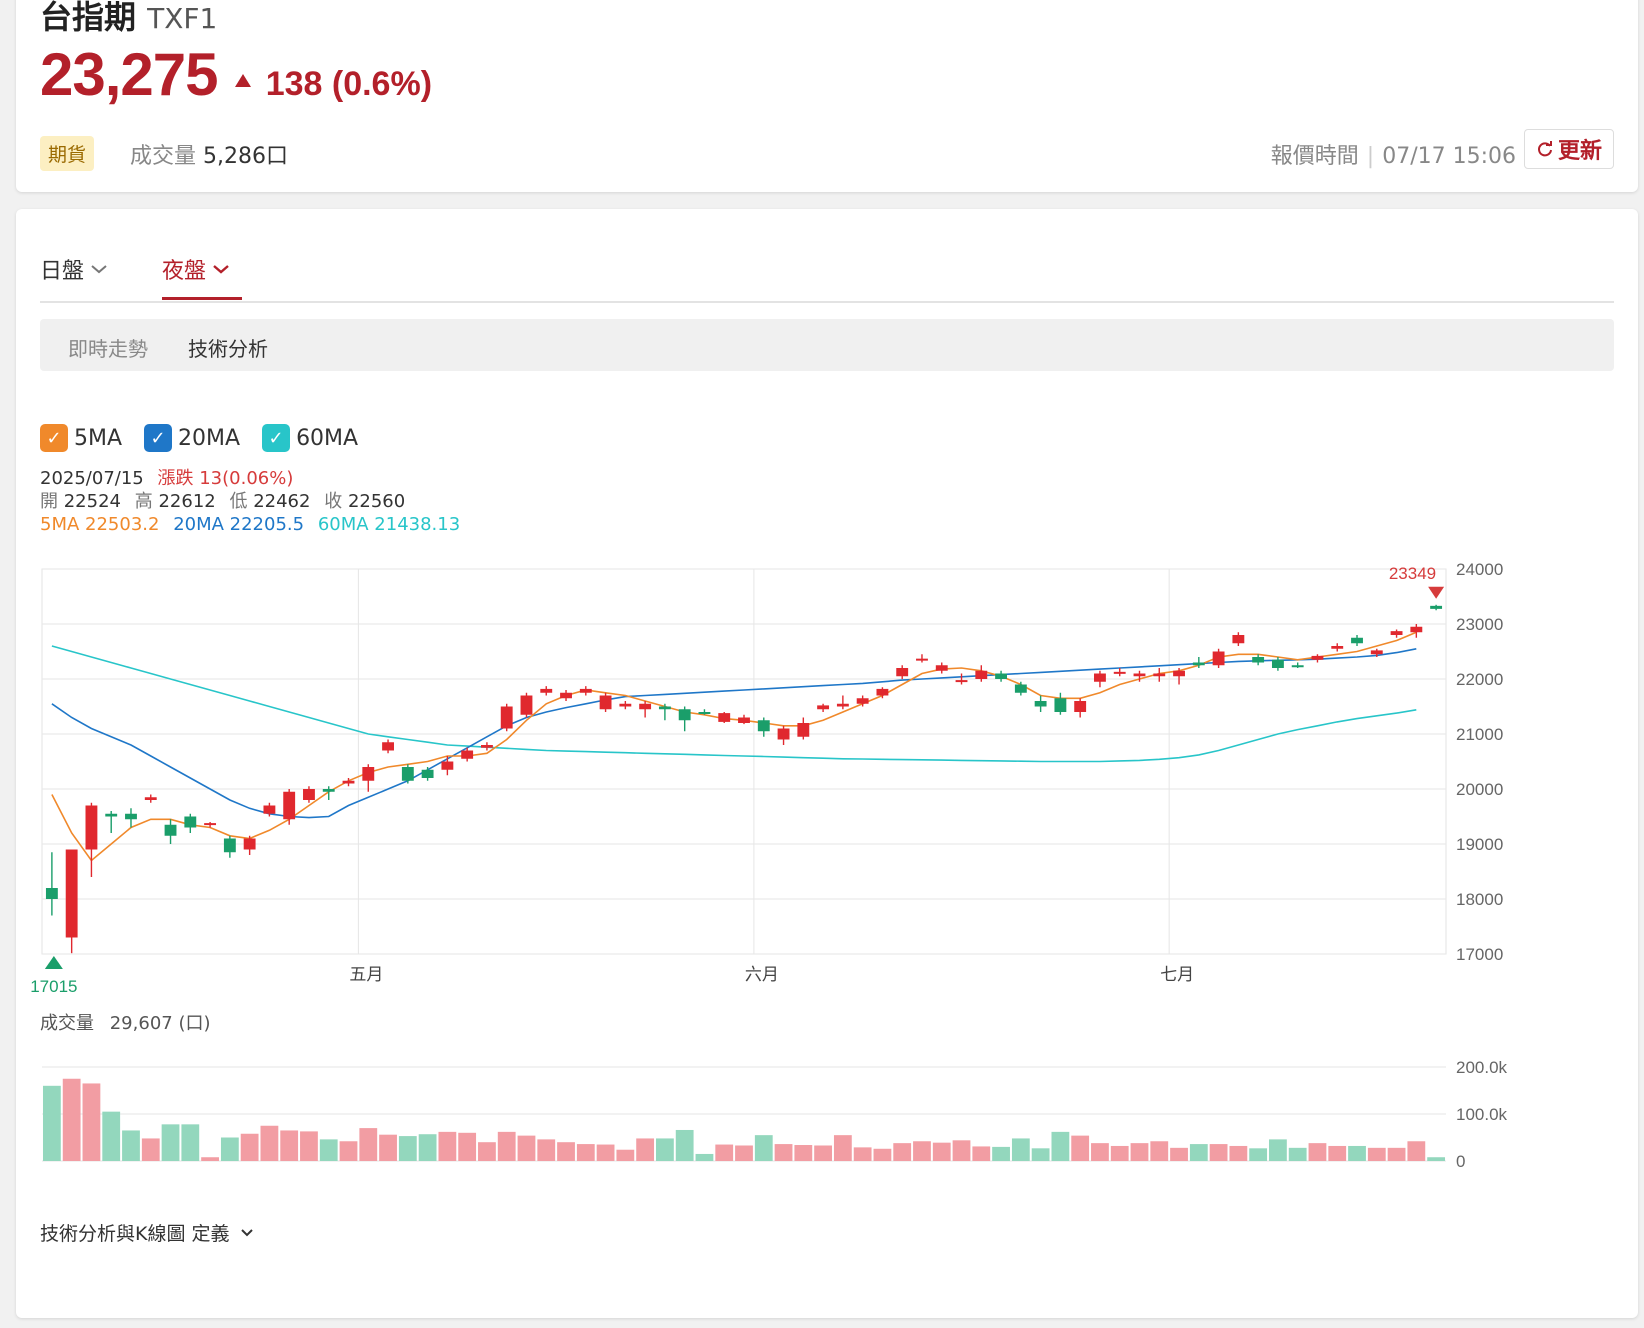 The image size is (1644, 1328). Describe the element at coordinates (192, 438) in the screenshot. I see `ma20-toggle: ✓ 20MA` at that location.